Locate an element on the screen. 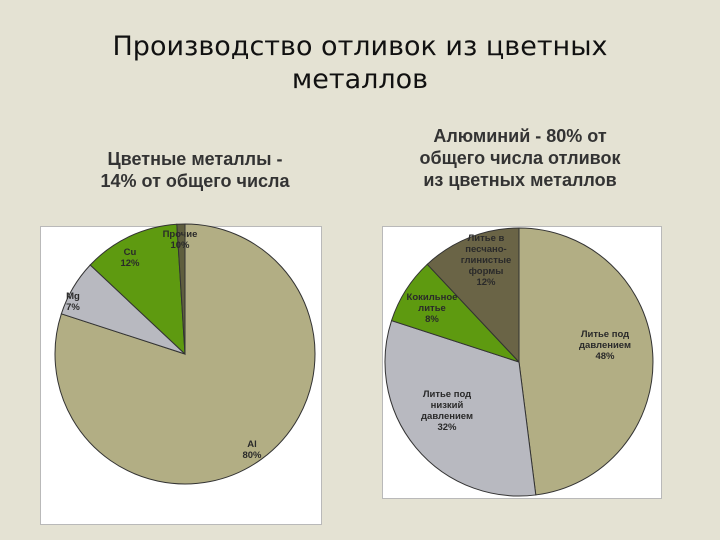 The width and height of the screenshot is (720, 540). right-slice-label-2: Литье под низкий давлением 32% is located at coordinates (447, 411).